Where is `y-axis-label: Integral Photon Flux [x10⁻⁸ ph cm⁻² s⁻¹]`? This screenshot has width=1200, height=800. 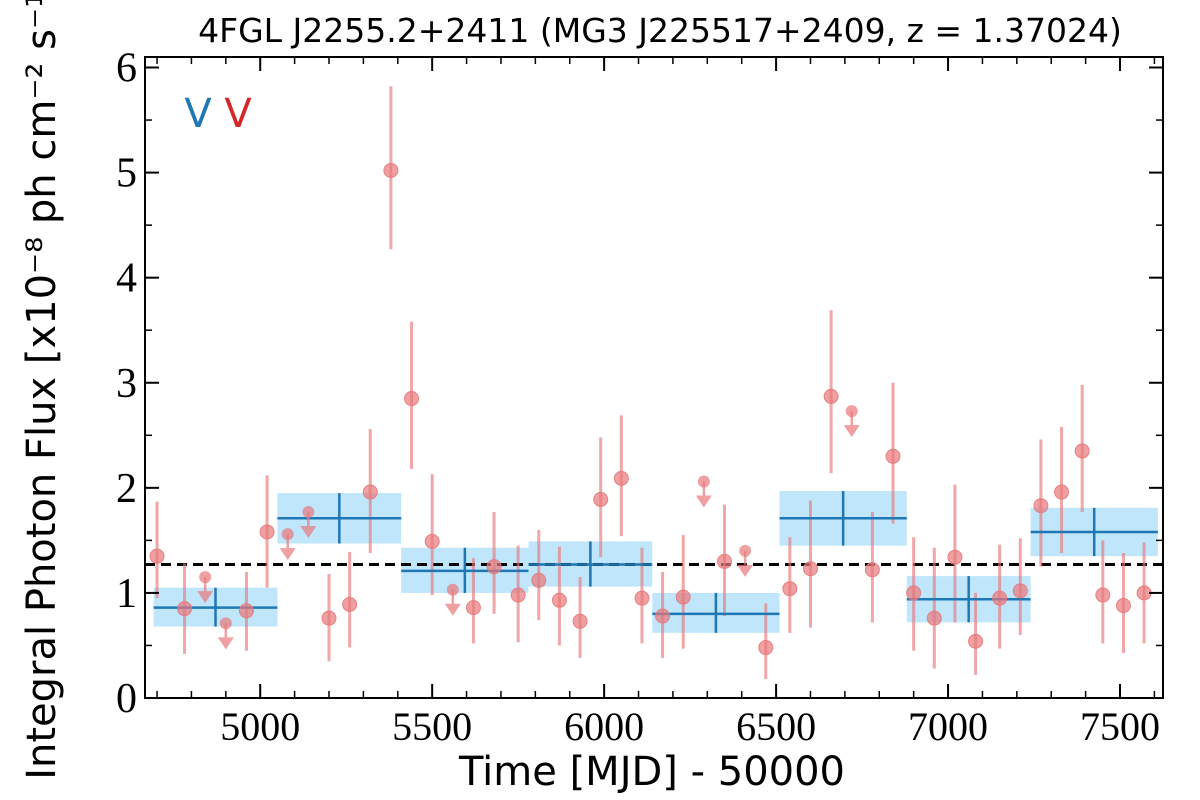
y-axis-label: Integral Photon Flux [x10⁻⁸ ph cm⁻² s⁻¹] is located at coordinates (42, 390).